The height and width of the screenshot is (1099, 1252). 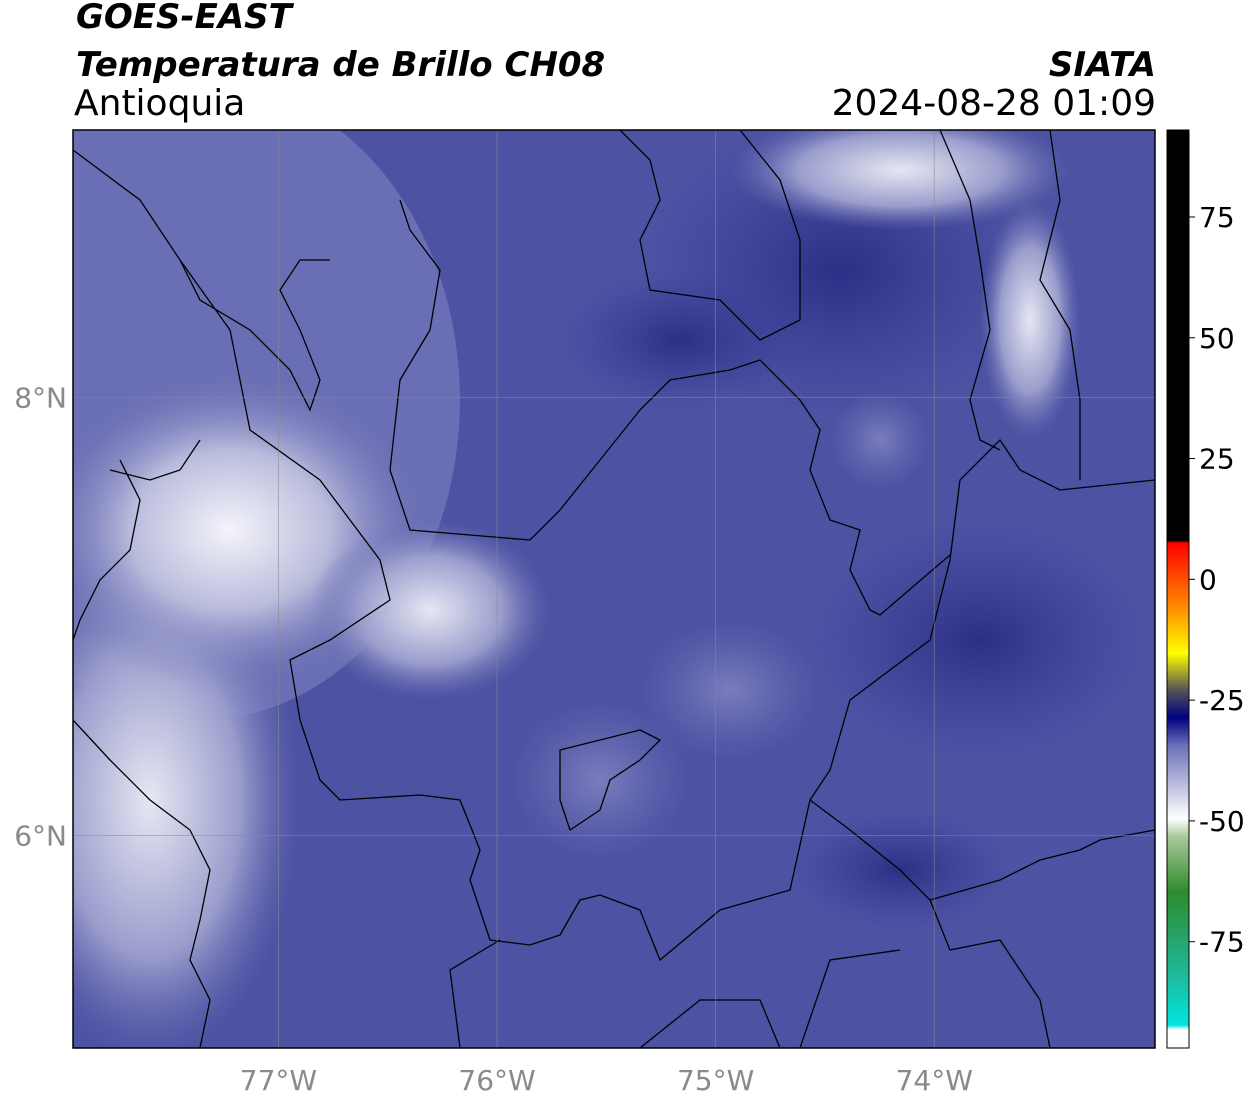 What do you see at coordinates (715, 1080) in the screenshot?
I see `x-tick-label: 75°W` at bounding box center [715, 1080].